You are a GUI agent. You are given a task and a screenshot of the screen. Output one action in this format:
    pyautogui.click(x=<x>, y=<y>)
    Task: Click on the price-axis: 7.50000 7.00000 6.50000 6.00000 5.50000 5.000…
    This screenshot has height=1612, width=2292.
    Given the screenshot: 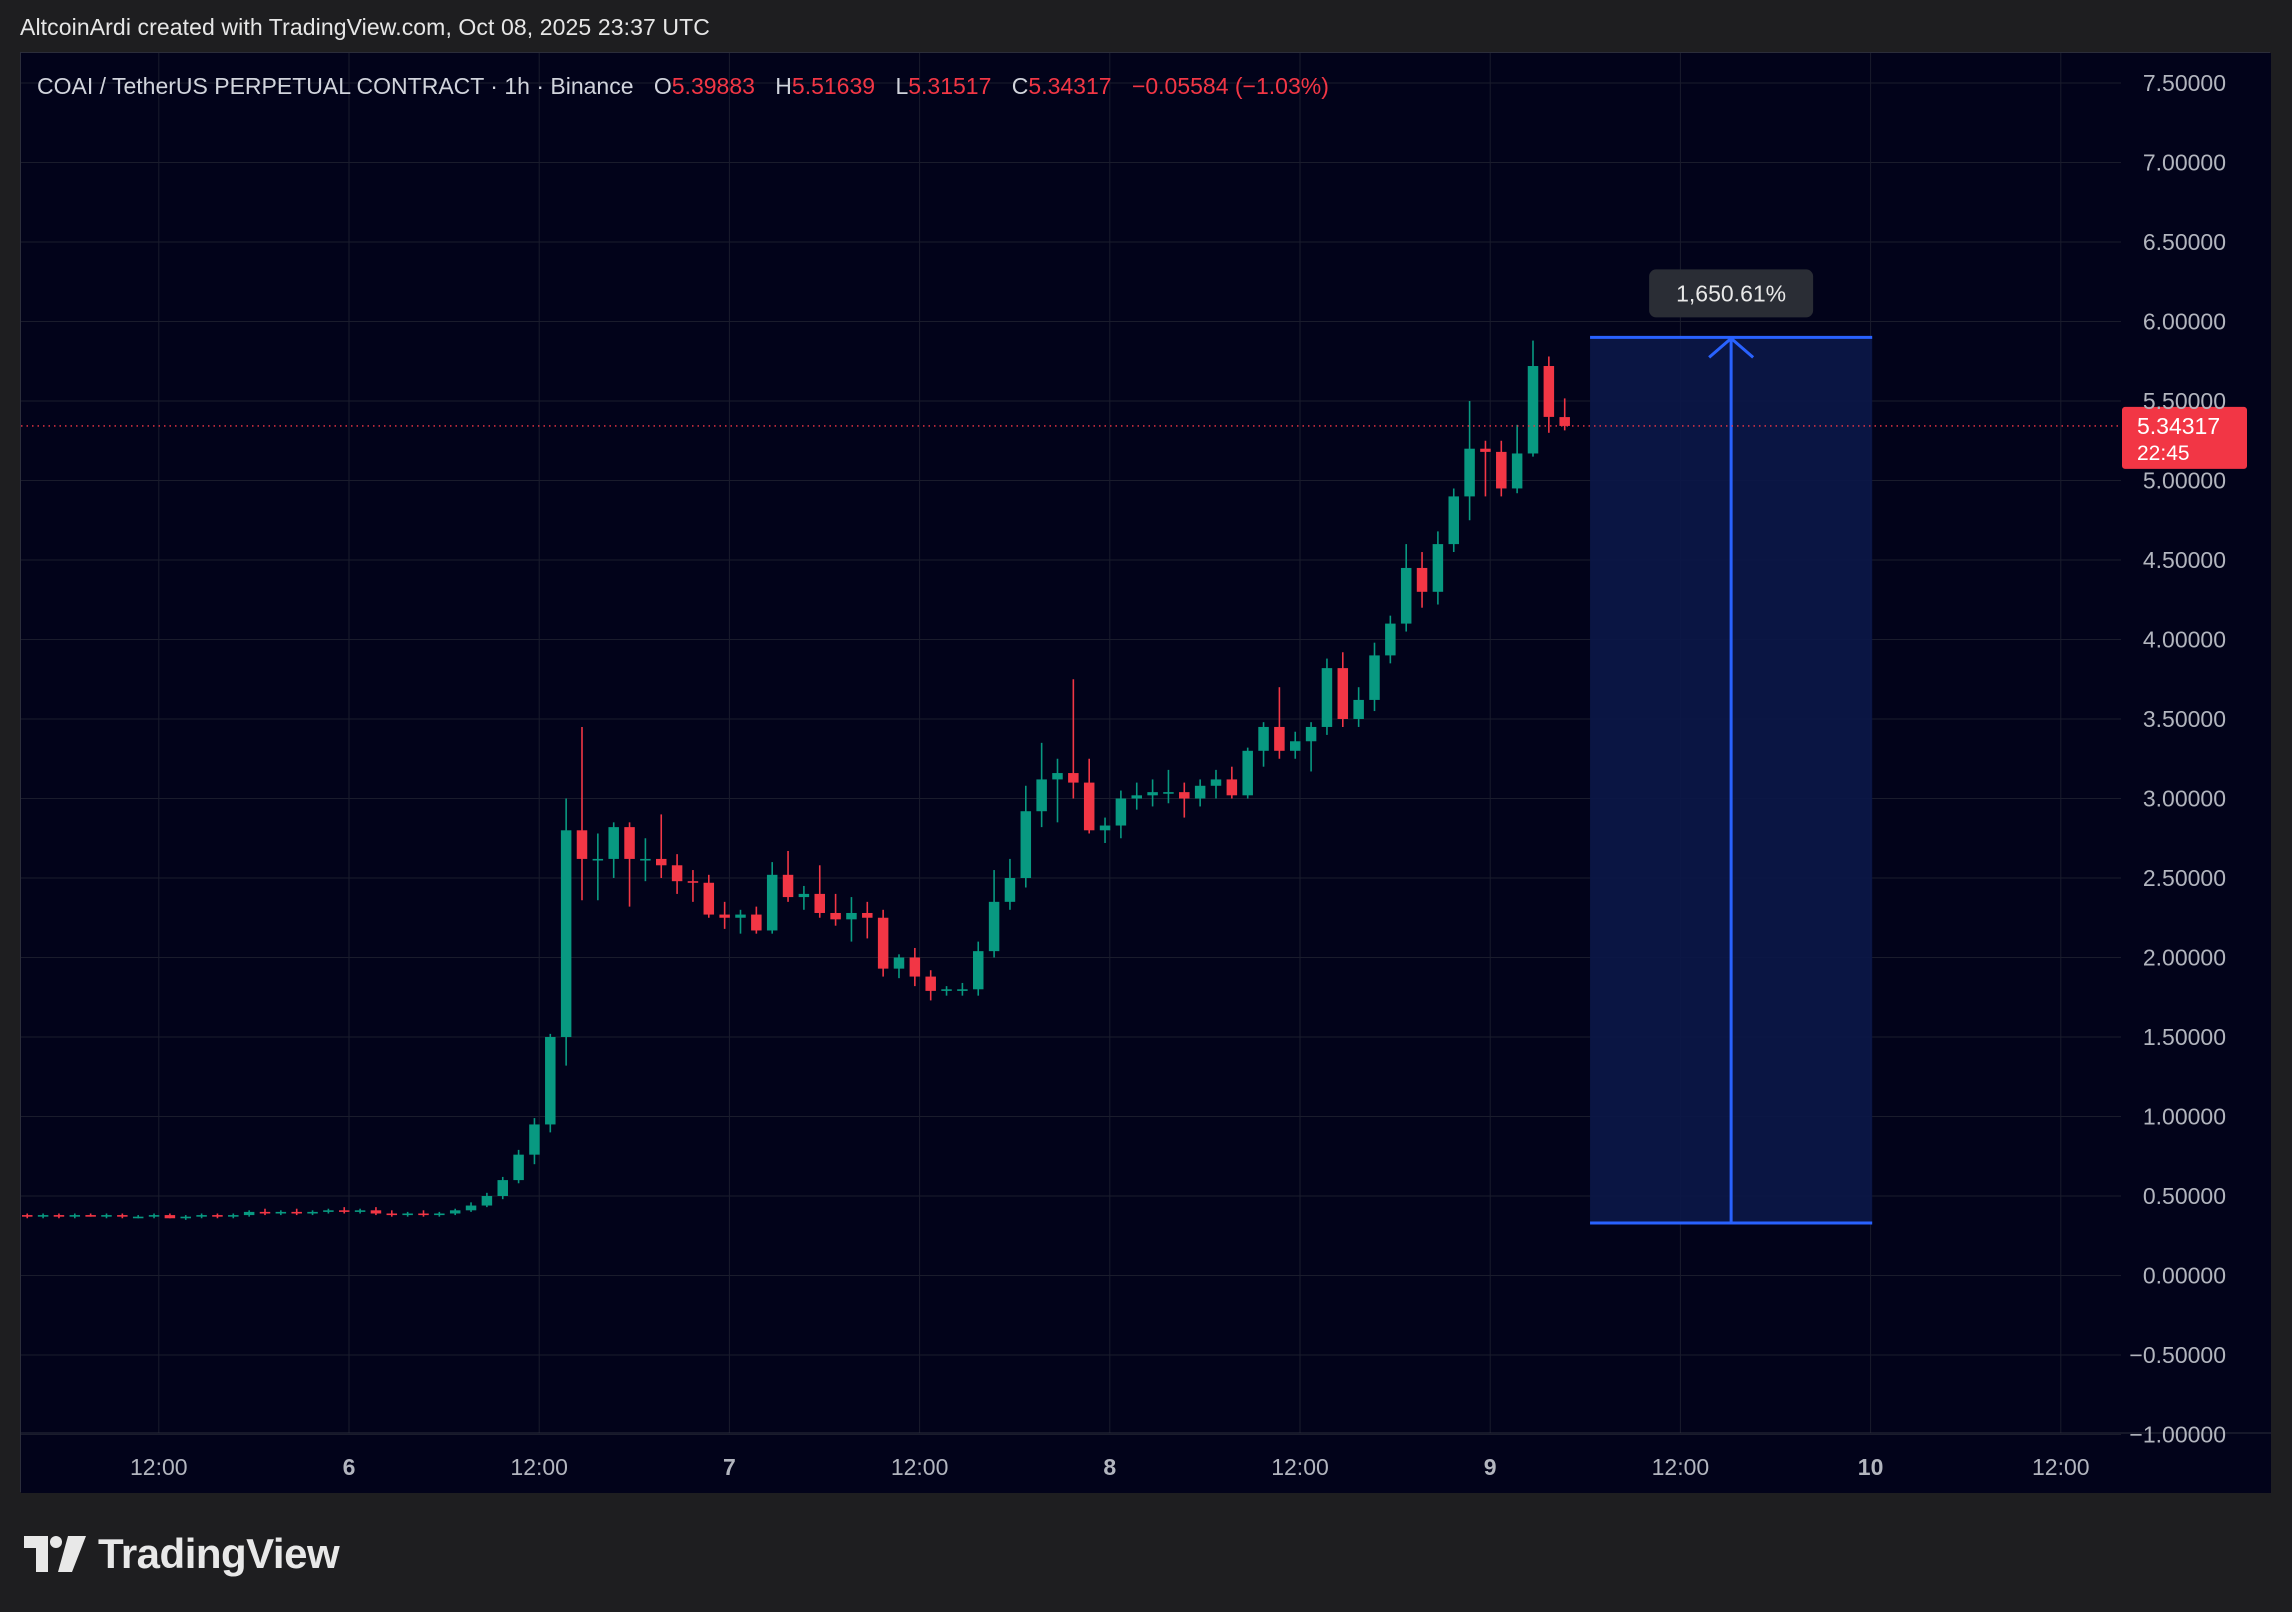 What is the action you would take?
    pyautogui.click(x=2177, y=759)
    